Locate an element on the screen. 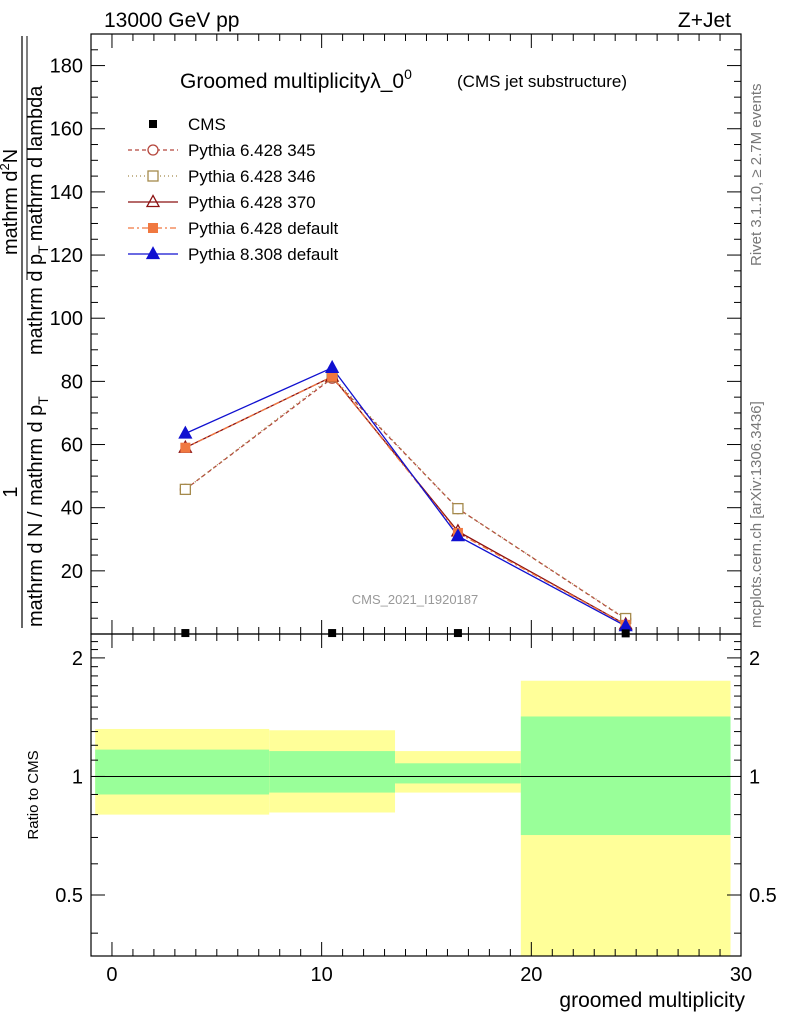  mc-series-lines is located at coordinates (405, 496).